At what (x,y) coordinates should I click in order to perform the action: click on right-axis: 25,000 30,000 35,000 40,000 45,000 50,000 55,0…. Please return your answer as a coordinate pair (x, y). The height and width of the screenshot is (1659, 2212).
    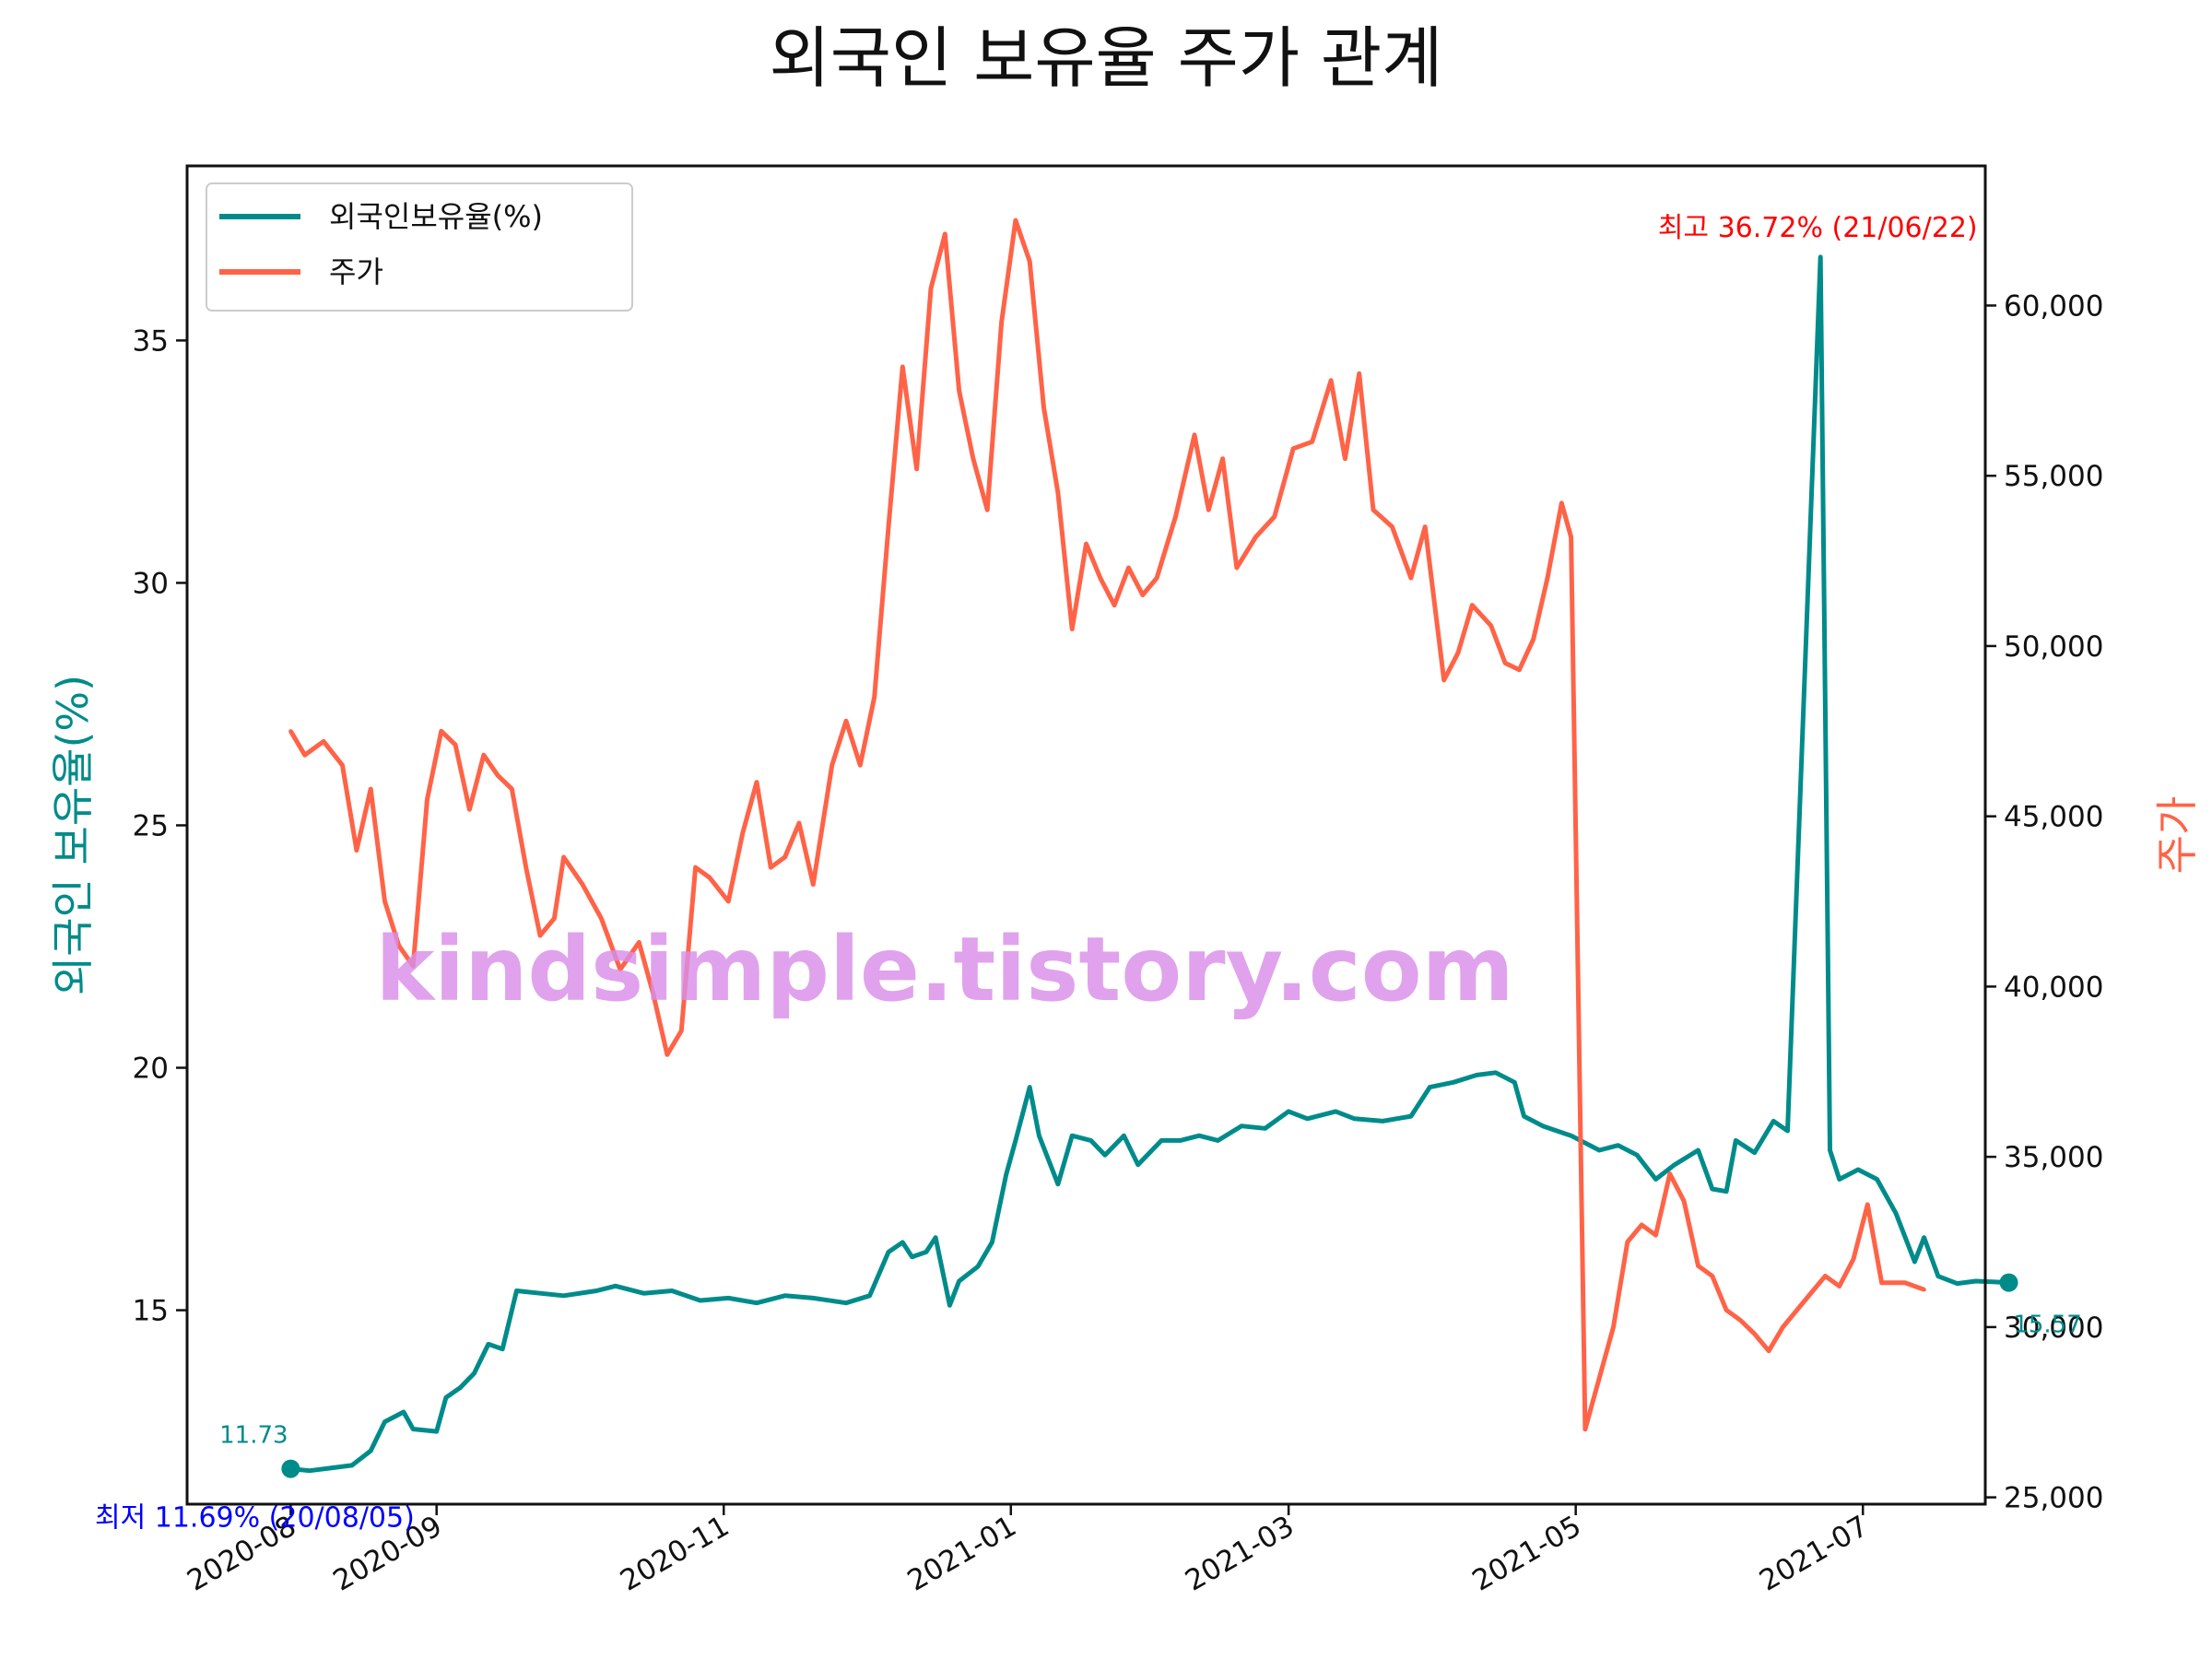
    Looking at the image, I should click on (2044, 902).